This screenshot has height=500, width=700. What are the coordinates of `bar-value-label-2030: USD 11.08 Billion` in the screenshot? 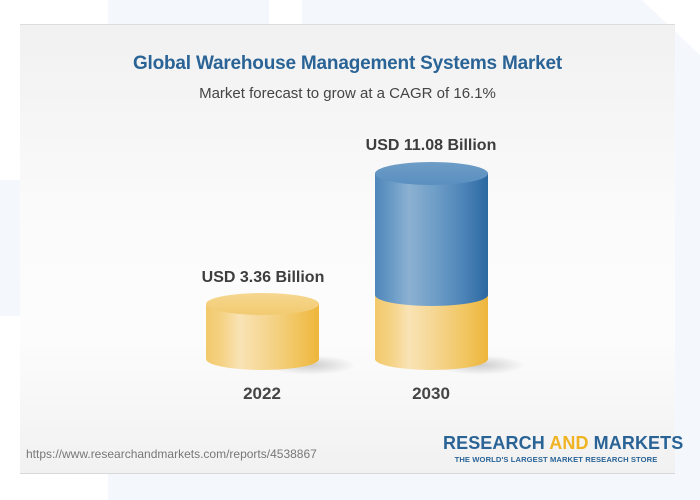 It's located at (431, 145).